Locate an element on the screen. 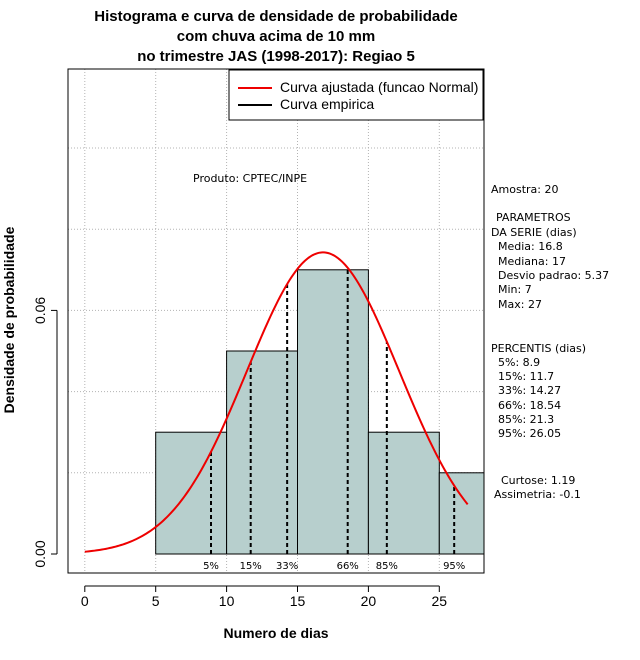  percentile-label: 15% is located at coordinates (251, 566).